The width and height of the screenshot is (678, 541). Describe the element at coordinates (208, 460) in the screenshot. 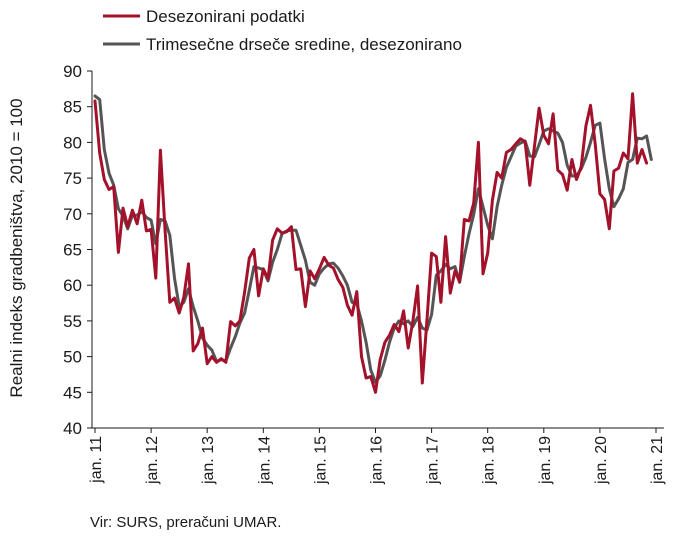

I see `x-tick-label: jan. 13` at that location.